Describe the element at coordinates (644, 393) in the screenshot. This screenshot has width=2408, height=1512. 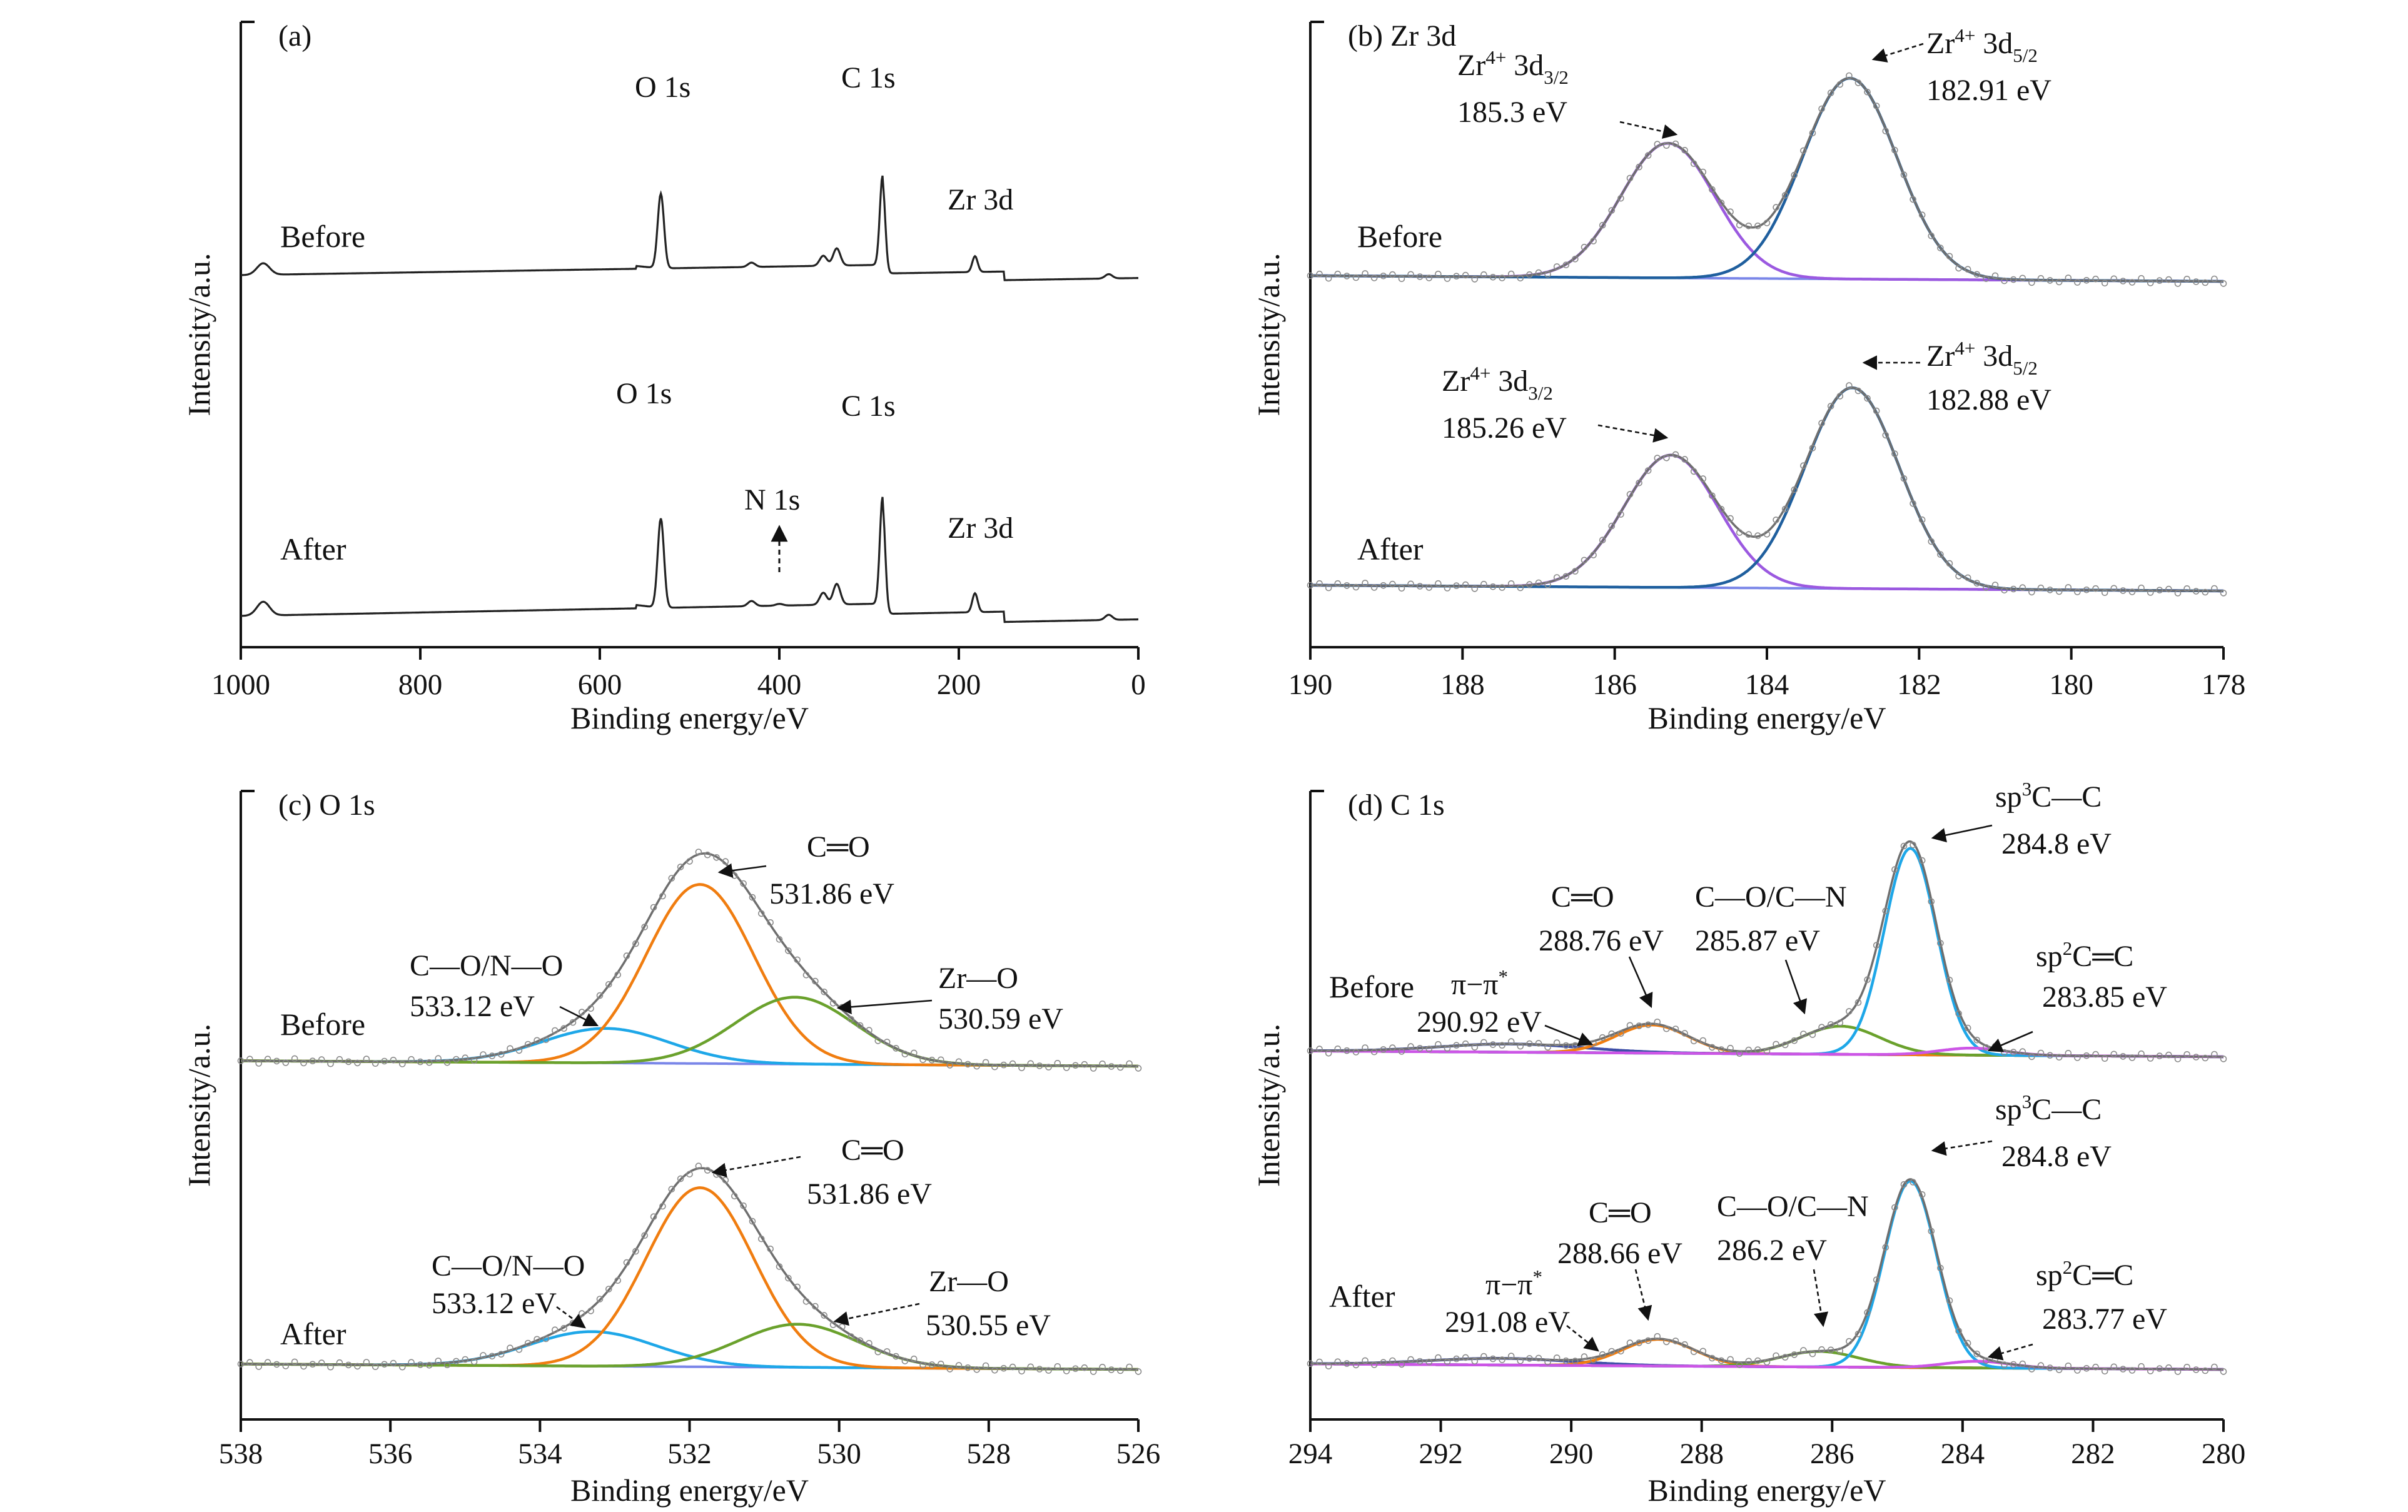
I see `peak-label: O 1s` at that location.